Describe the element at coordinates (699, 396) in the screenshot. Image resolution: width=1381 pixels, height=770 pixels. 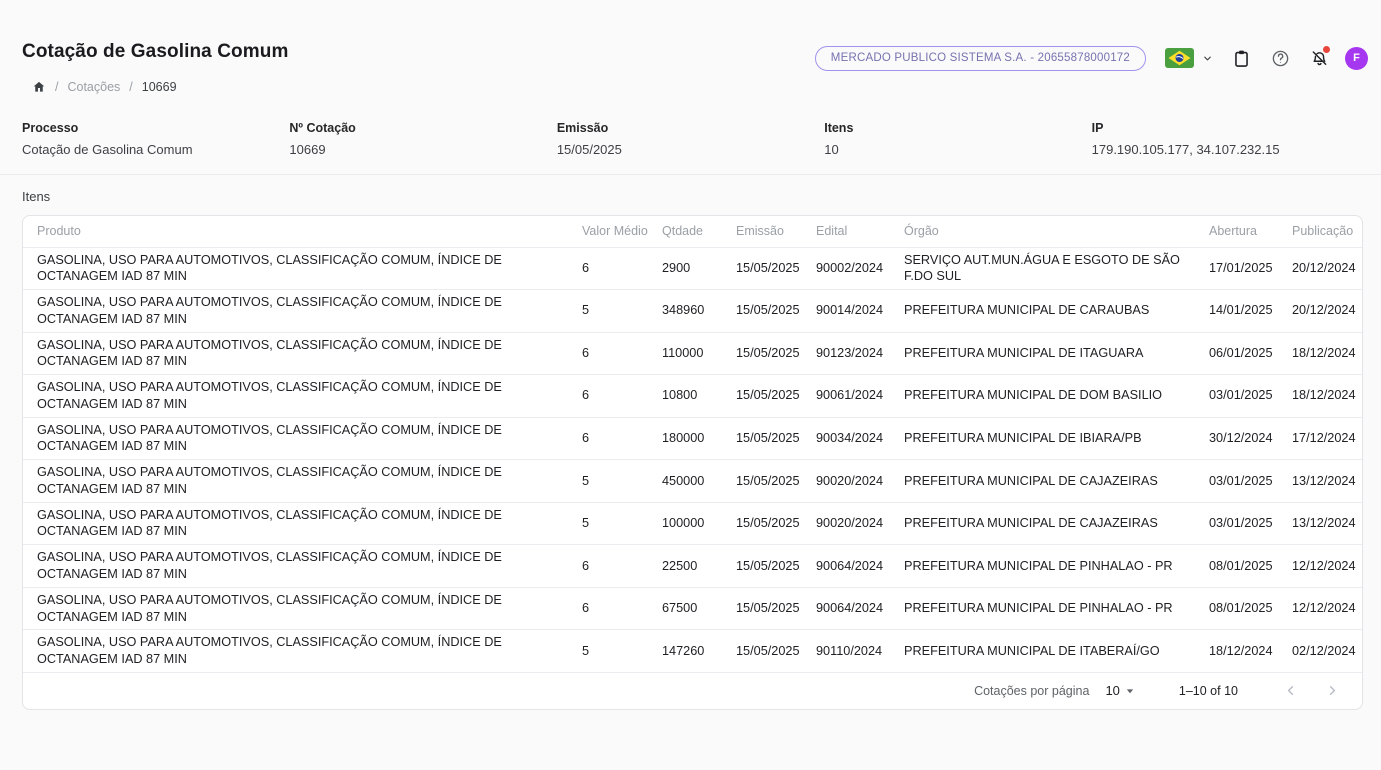
I see `cell-qtdade: 10800` at that location.